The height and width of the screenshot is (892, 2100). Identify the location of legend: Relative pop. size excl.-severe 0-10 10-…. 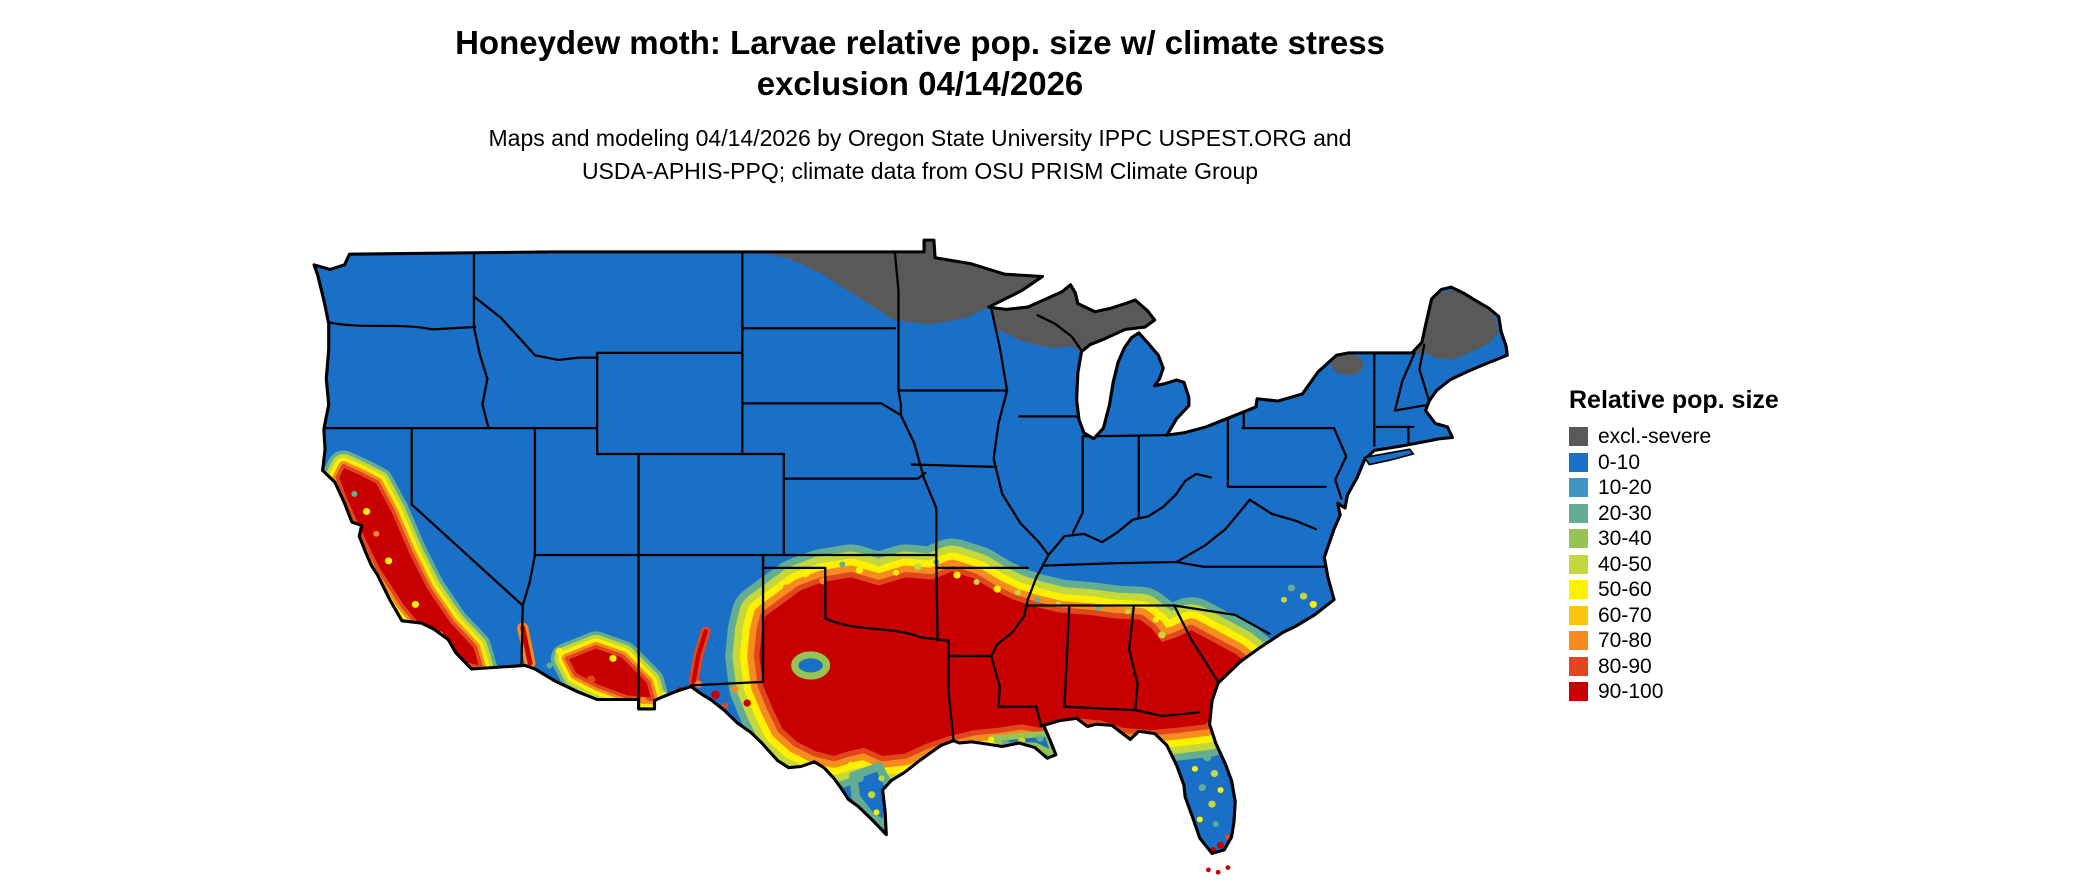
(1674, 547).